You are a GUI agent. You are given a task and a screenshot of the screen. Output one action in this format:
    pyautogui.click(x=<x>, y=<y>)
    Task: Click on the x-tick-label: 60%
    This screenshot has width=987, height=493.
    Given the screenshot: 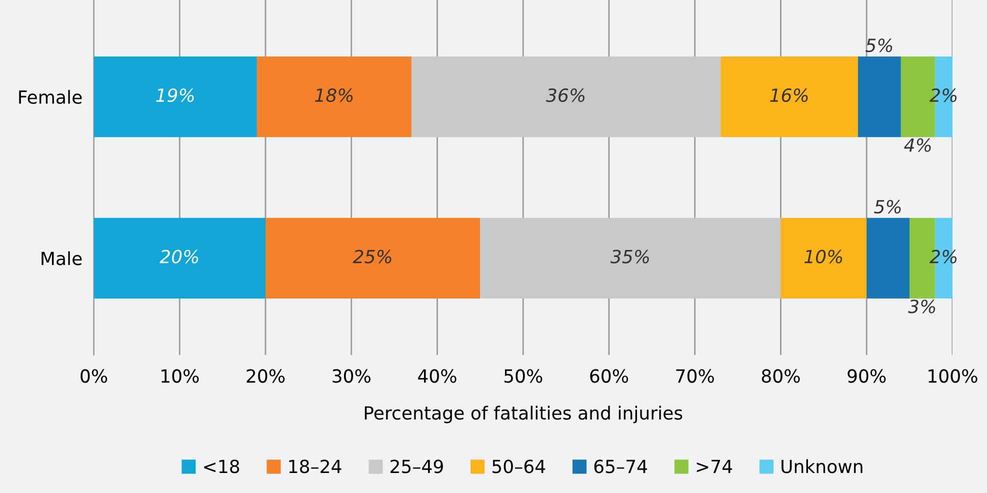 What is the action you would take?
    pyautogui.click(x=609, y=376)
    